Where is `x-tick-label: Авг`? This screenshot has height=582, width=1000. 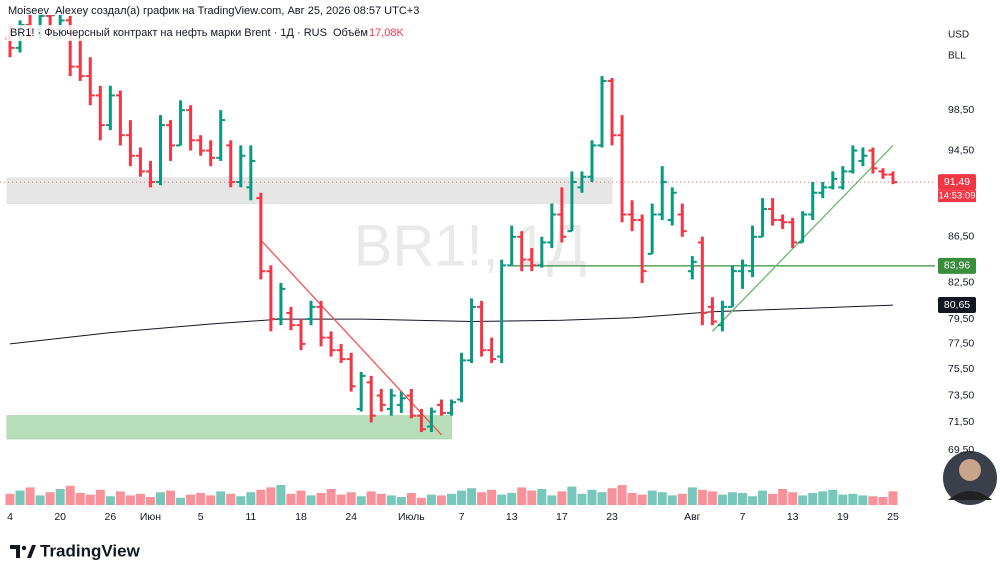 x-tick-label: Авг is located at coordinates (692, 517).